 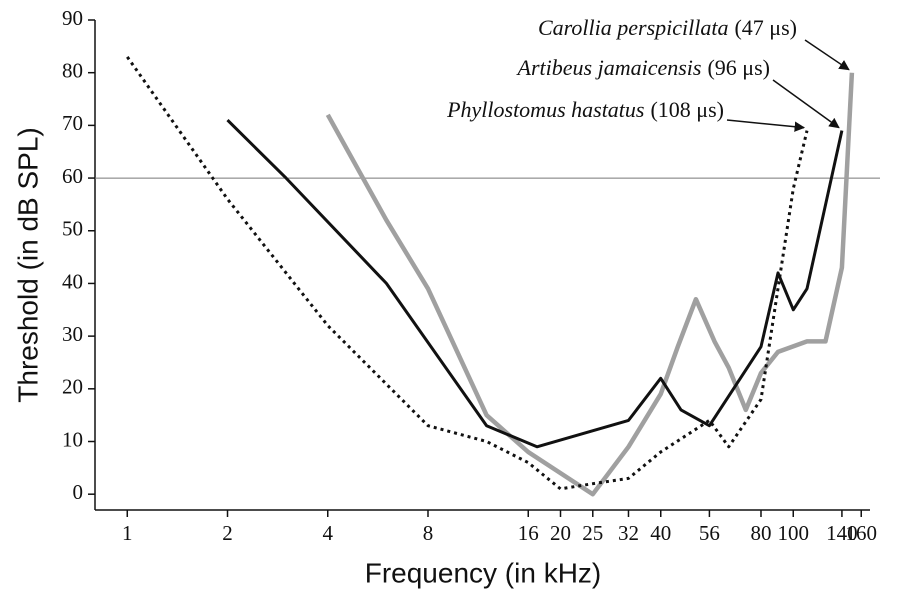 I want to click on series-name: Phyllostomus hastatus, so click(x=545, y=109).